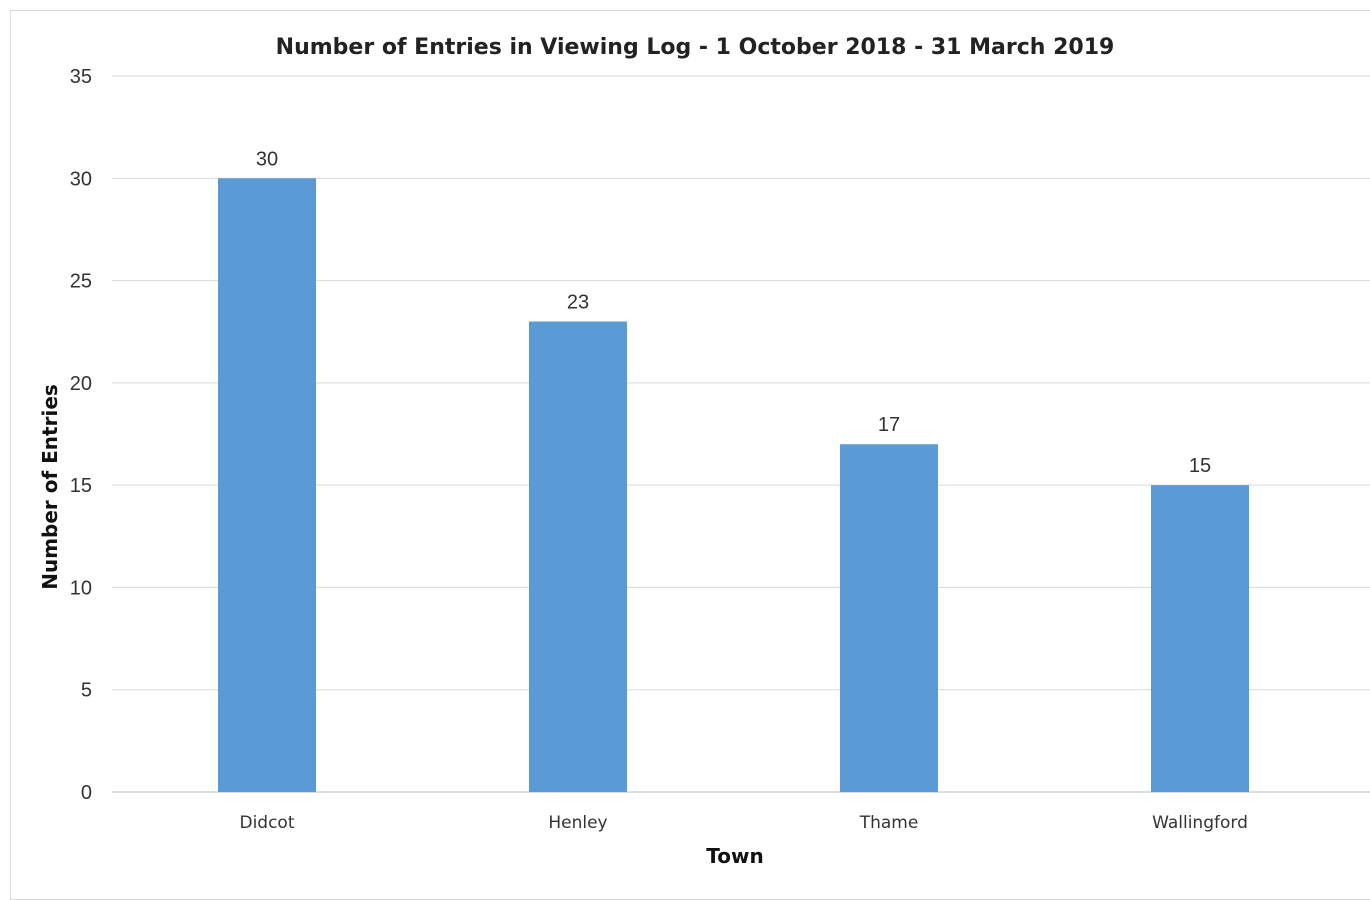  Describe the element at coordinates (81, 486) in the screenshot. I see `y-tick-label: 15` at that location.